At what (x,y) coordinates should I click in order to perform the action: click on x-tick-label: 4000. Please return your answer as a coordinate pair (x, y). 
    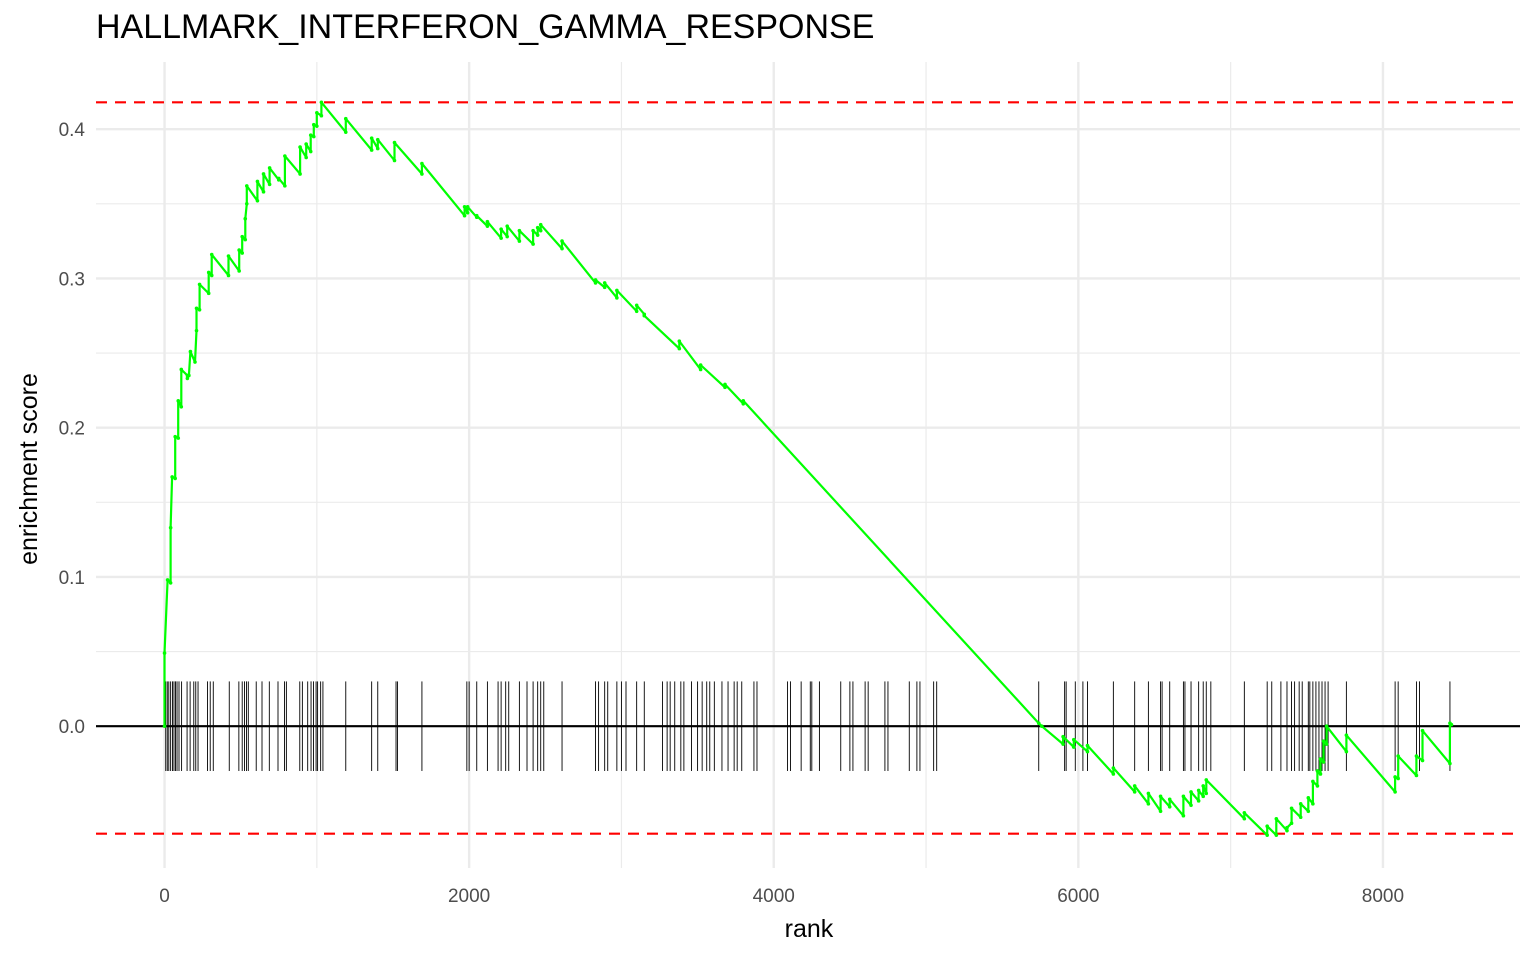
    Looking at the image, I should click on (774, 896).